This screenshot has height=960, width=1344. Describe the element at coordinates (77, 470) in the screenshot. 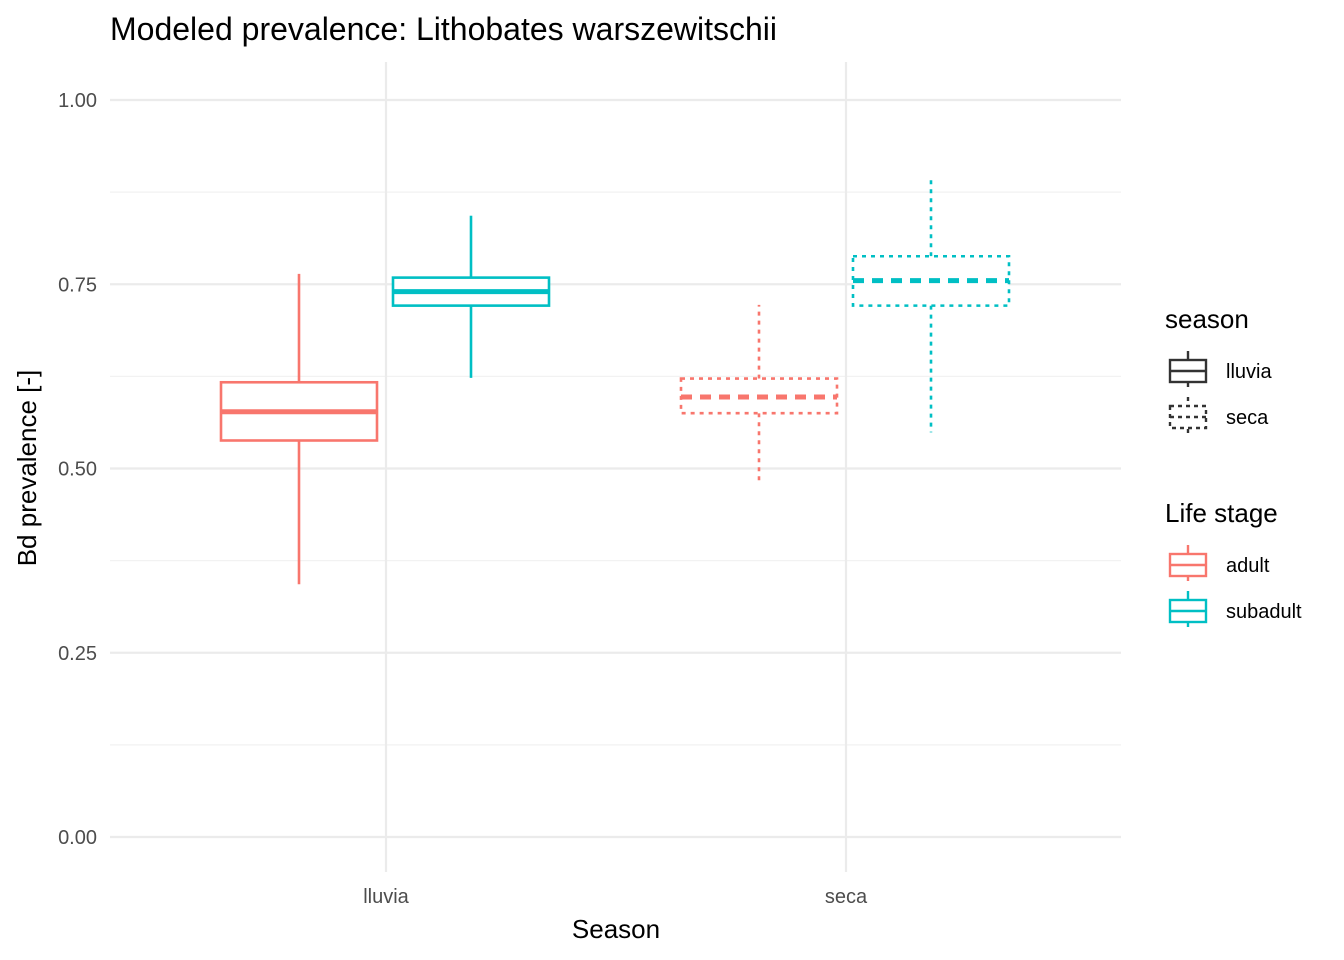

I see `y-tick-label: 0.50` at that location.